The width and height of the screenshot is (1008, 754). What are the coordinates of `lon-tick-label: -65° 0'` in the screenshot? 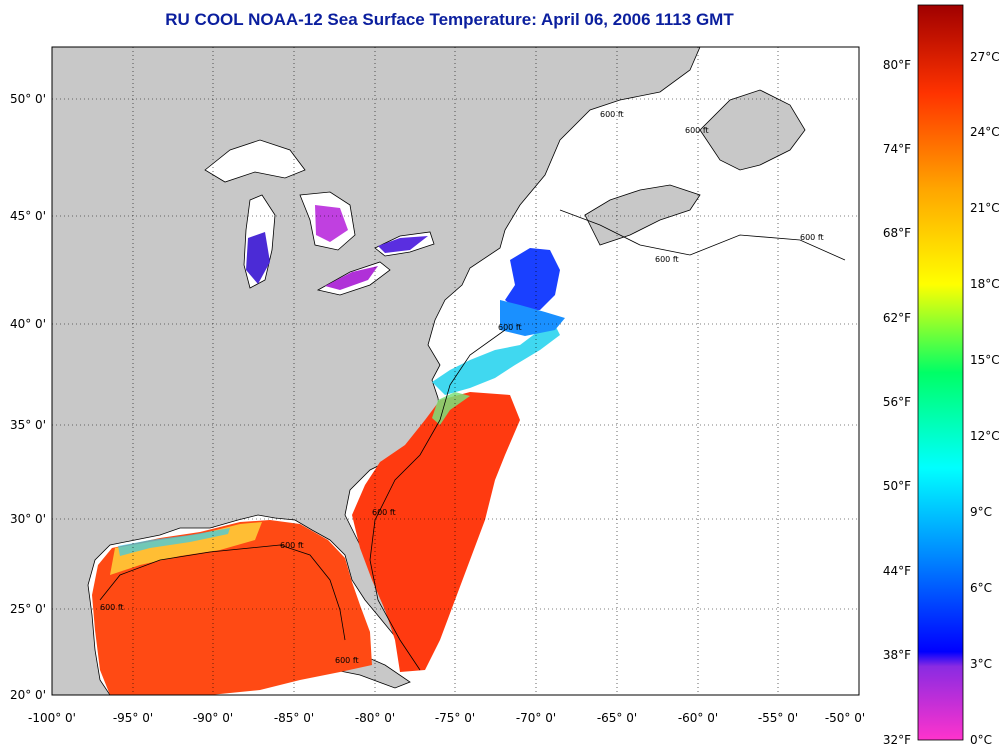 It's located at (617, 718).